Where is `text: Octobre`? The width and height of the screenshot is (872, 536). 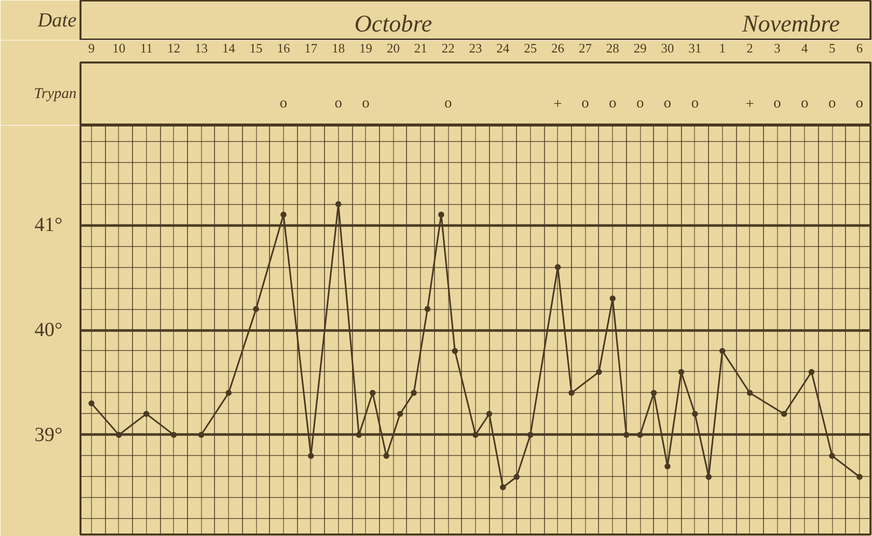 text: Octobre is located at coordinates (393, 25).